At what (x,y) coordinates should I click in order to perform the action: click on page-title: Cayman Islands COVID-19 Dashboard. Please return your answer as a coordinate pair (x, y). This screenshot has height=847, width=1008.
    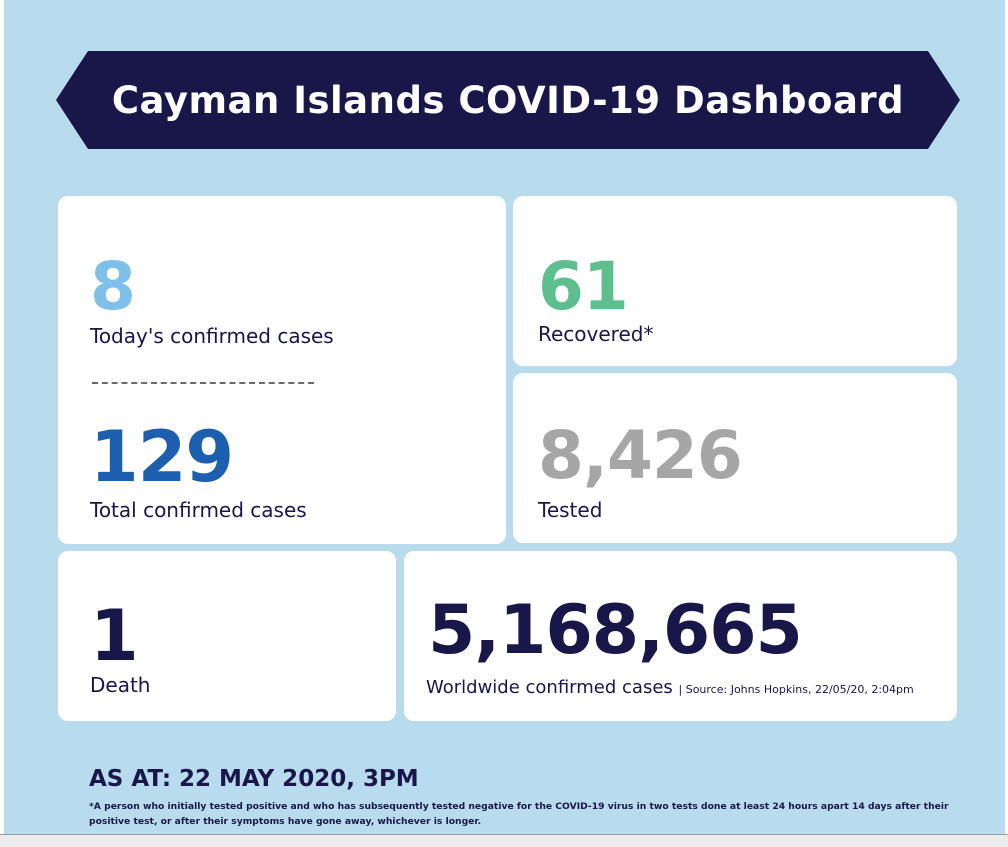
    Looking at the image, I should click on (508, 100).